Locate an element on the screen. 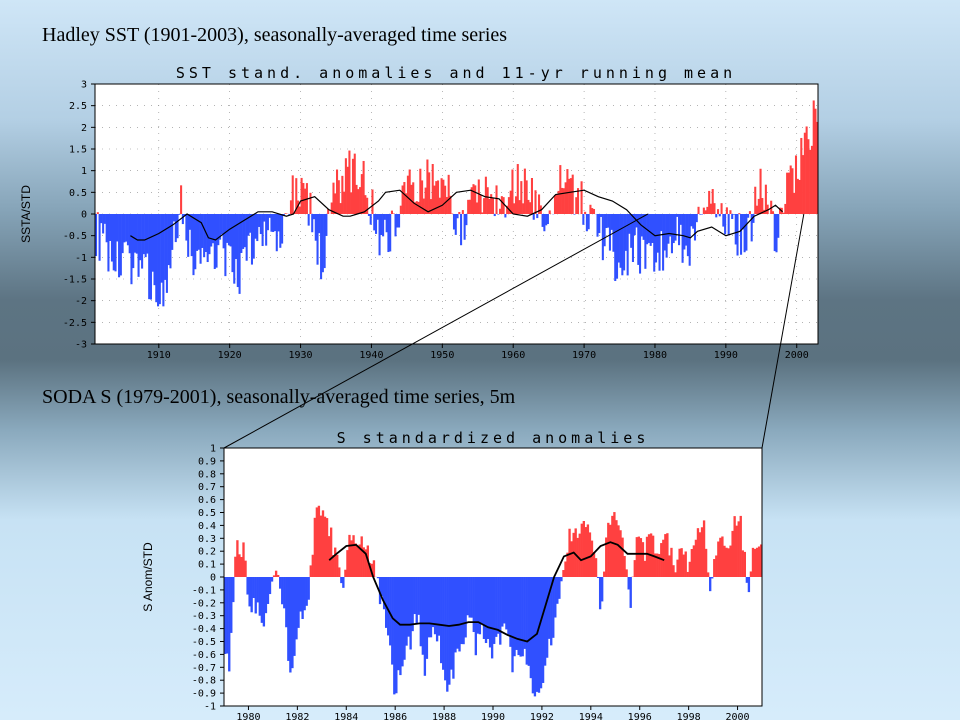  y-tick-label: 0.6 is located at coordinates (207, 500).